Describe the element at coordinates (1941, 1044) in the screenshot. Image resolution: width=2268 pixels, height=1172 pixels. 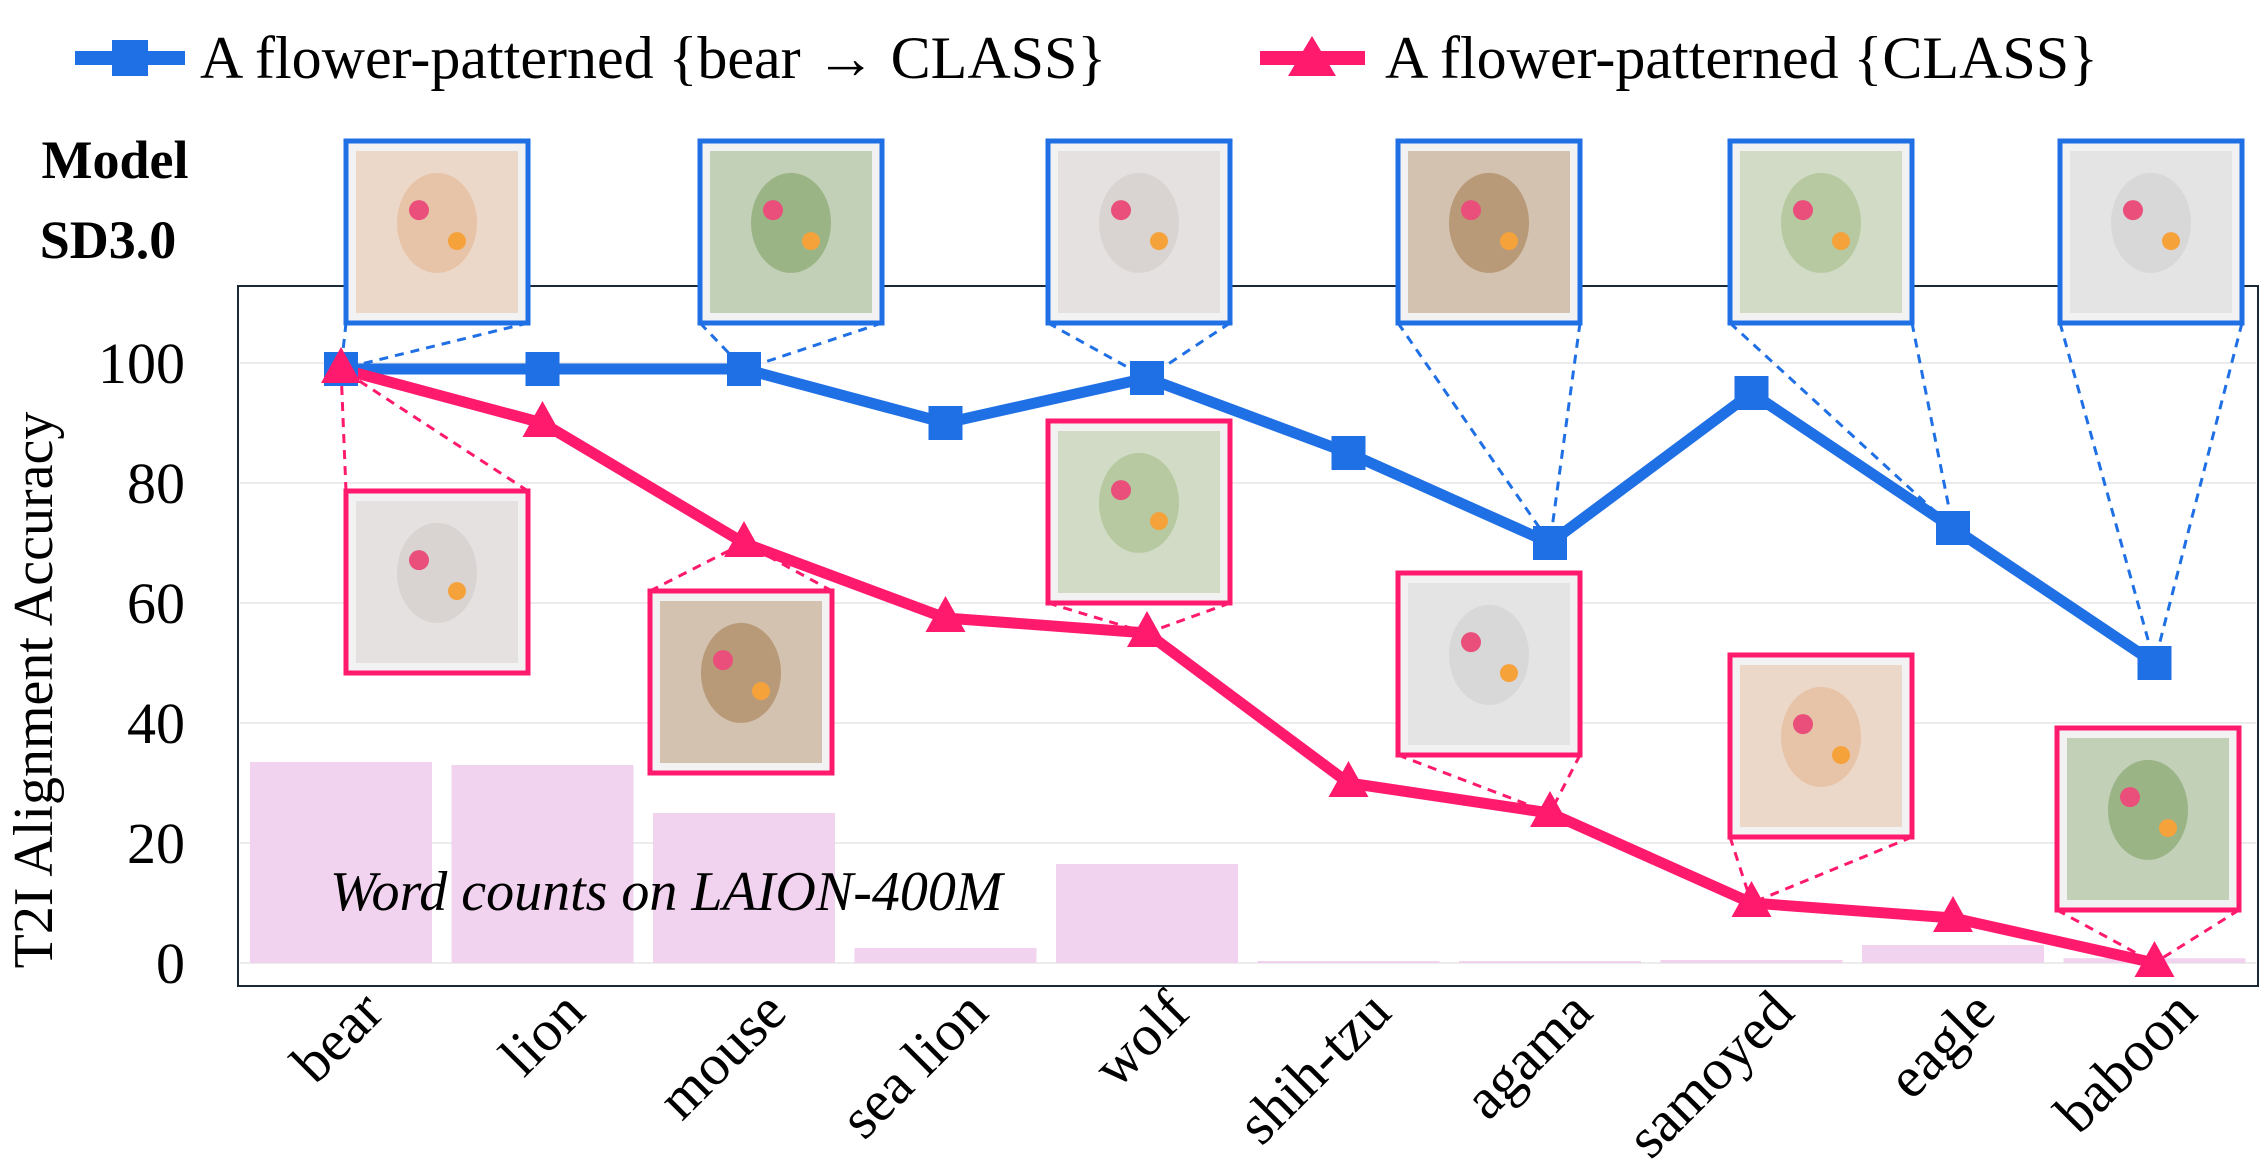
I see `x-tick-label: eagle` at that location.